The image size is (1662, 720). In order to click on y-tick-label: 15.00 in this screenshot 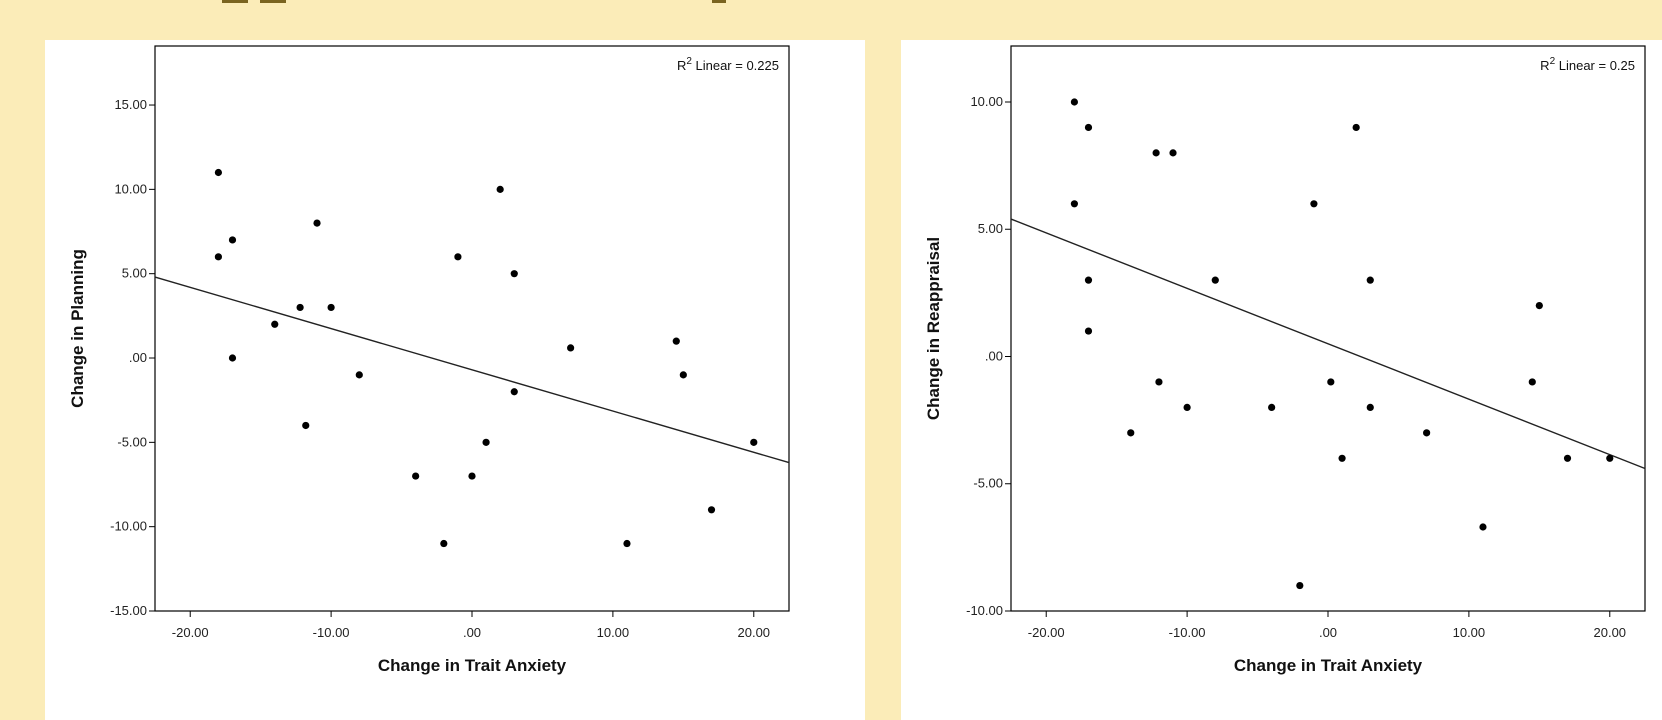, I will do `click(130, 104)`.